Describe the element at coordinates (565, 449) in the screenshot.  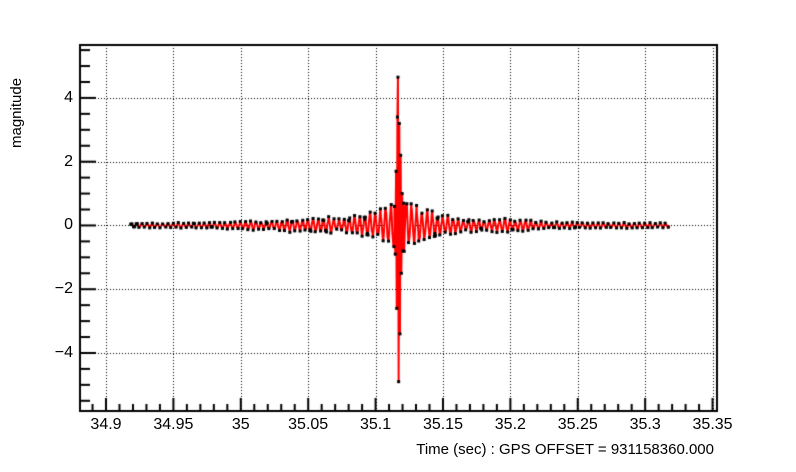
I see `x-axis-title: Time (sec) : GPS OFFSET = 931158360.000` at that location.